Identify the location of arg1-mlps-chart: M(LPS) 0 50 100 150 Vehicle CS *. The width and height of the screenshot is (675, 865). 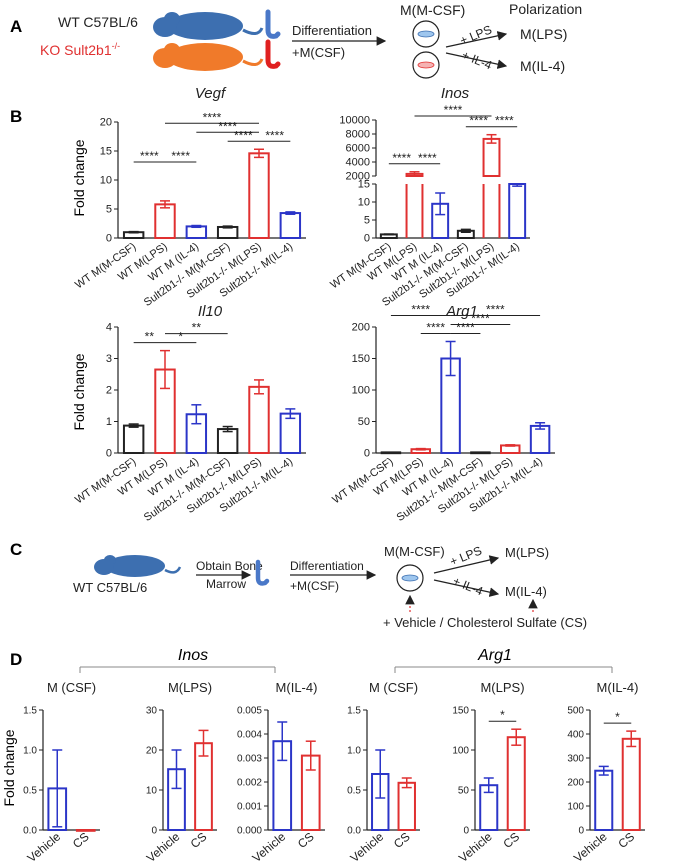
(491, 772).